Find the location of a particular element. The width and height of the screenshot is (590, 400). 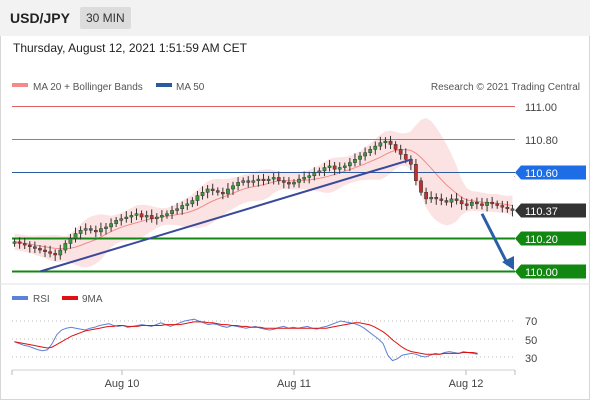

chart-datetime: Thursday, August 12, 2021 1:51:59 AM CET is located at coordinates (130, 48).